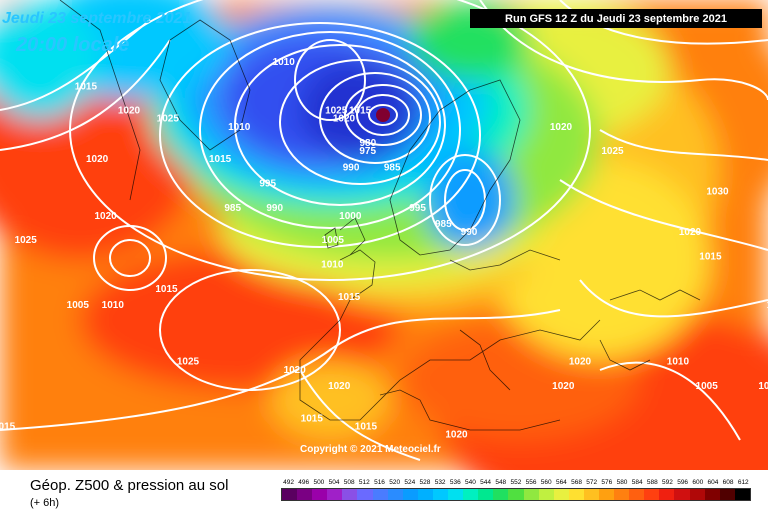  I want to click on legend-tick: 516, so click(379, 482).